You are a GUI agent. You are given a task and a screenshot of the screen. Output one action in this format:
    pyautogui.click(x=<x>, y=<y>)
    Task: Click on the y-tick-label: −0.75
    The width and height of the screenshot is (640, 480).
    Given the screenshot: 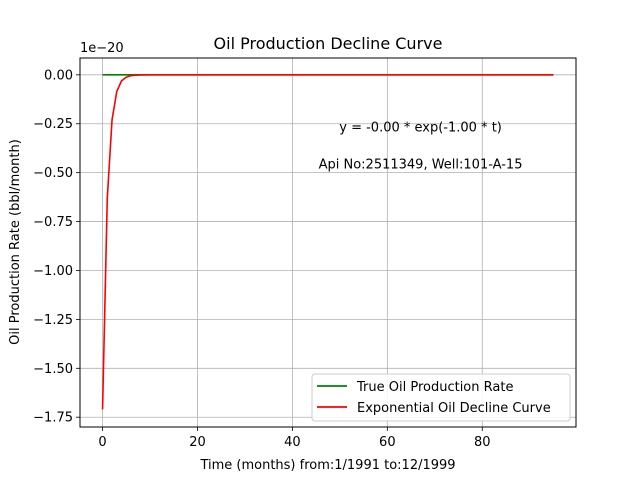 What is the action you would take?
    pyautogui.click(x=53, y=222)
    